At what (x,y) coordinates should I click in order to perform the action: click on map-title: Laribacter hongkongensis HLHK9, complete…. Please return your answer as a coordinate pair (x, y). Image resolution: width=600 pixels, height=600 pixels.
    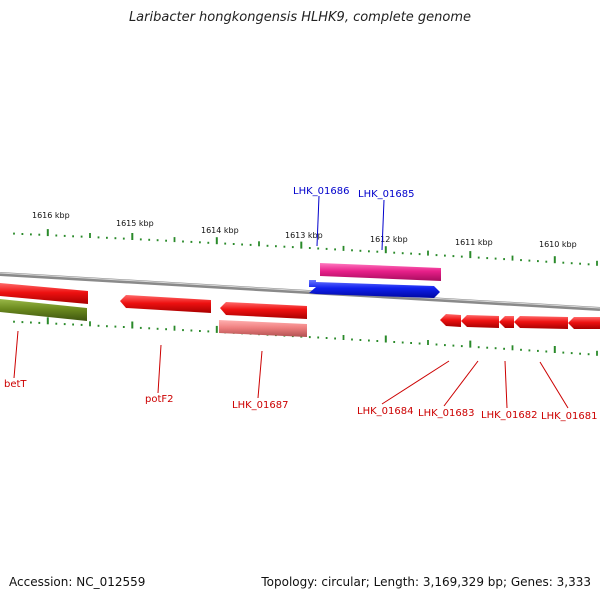
    Looking at the image, I should click on (300, 17).